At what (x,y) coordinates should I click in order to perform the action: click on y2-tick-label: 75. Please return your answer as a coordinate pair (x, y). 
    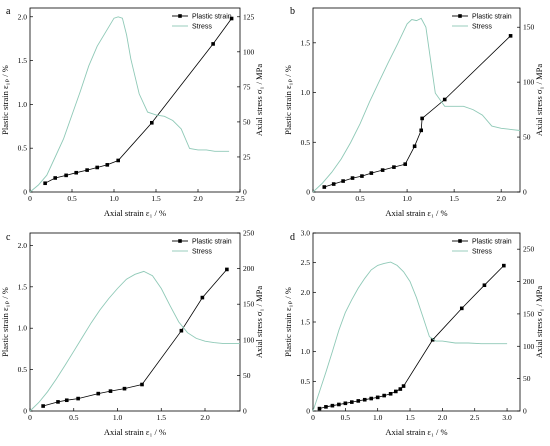
    Looking at the image, I should click on (247, 86).